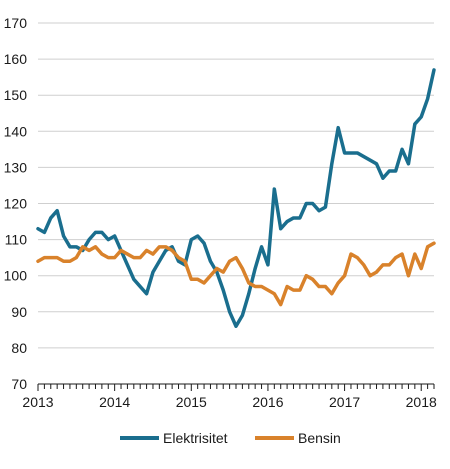 This screenshot has width=450, height=469. I want to click on y-tick-label: 80, so click(19, 348).